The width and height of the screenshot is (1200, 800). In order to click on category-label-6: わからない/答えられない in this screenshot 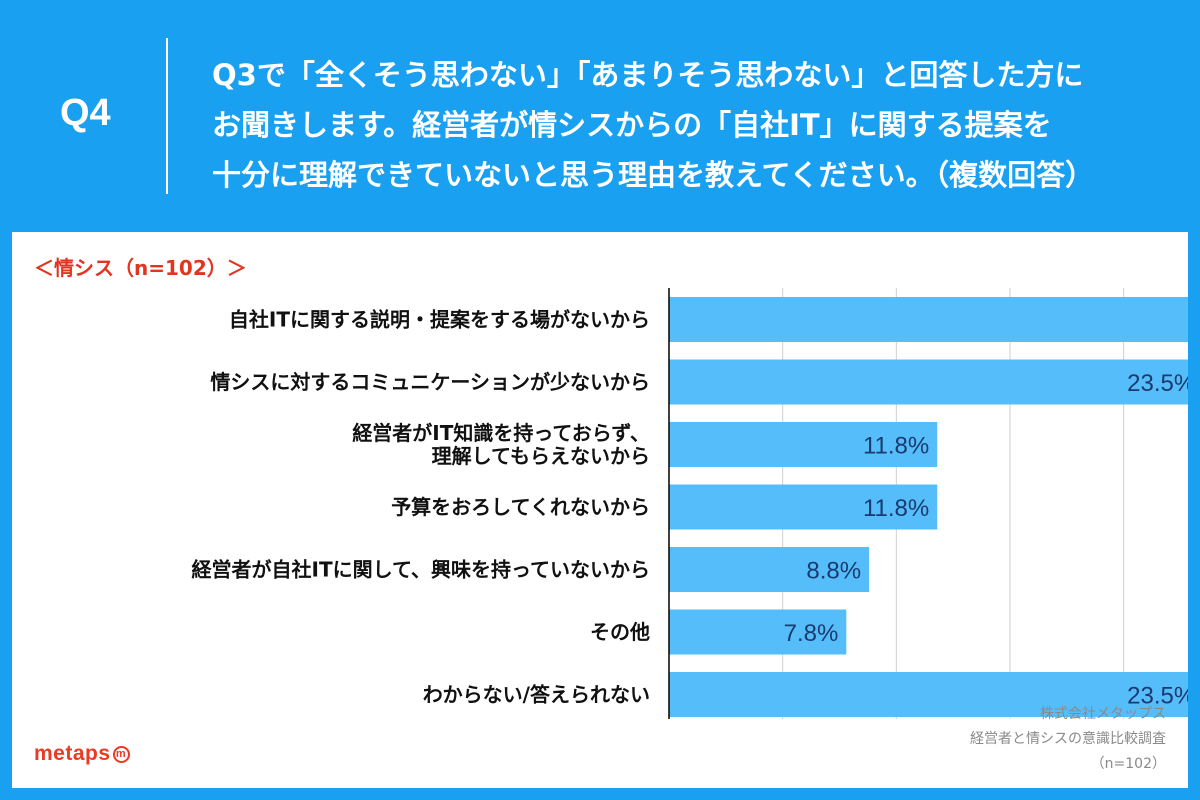, I will do `click(536, 695)`.